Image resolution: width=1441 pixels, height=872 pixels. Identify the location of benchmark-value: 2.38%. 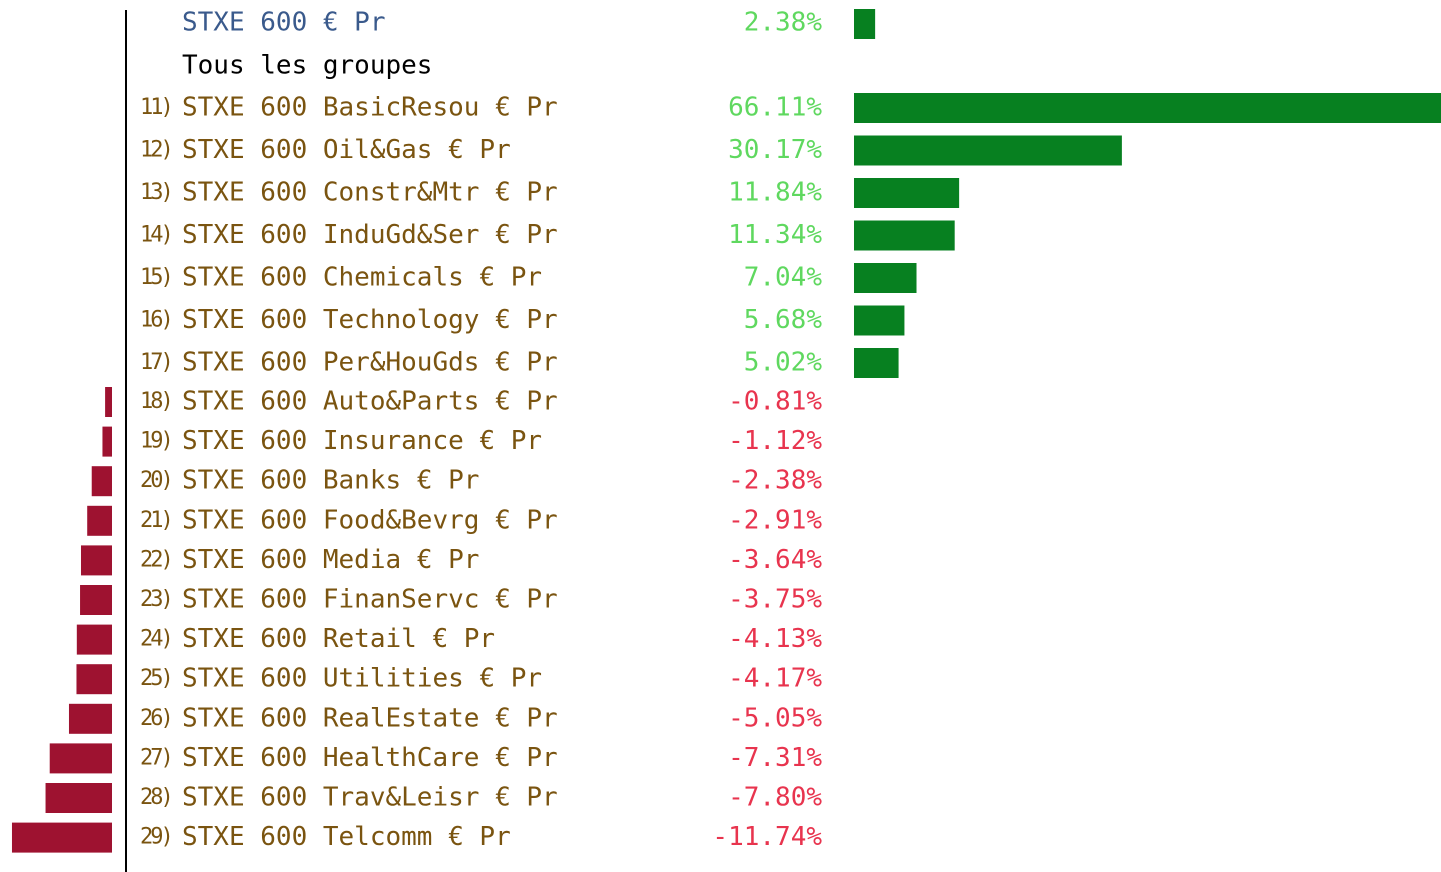
(783, 23).